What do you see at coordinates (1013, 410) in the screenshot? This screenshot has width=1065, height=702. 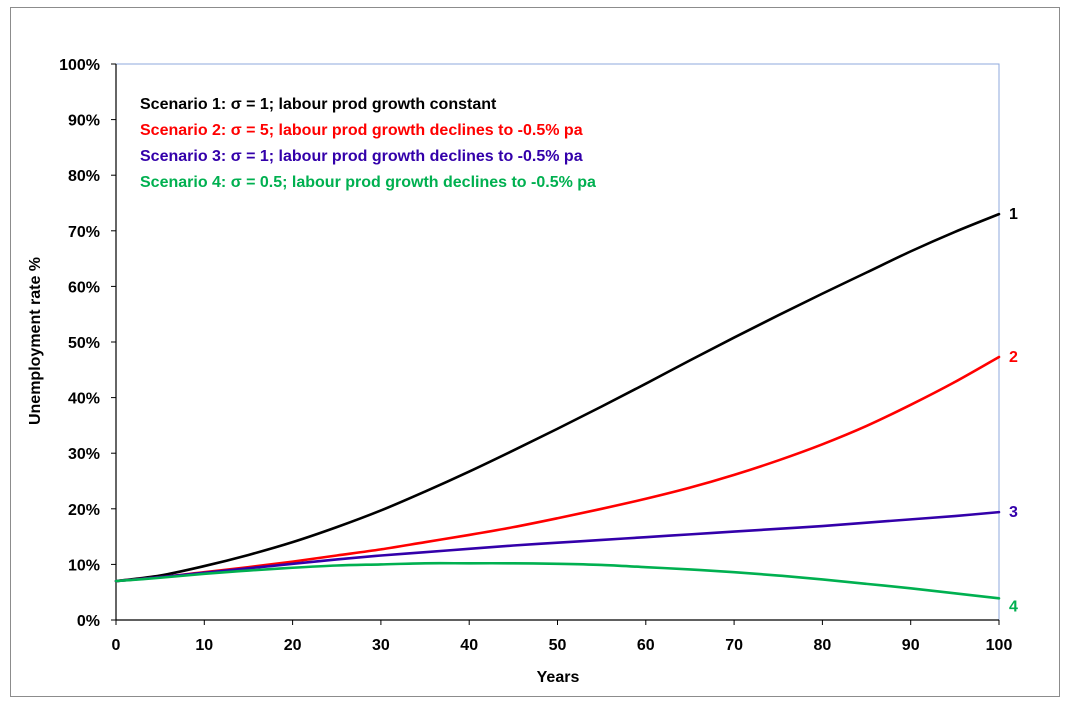 I see `end-labels: 1 2 3 4` at bounding box center [1013, 410].